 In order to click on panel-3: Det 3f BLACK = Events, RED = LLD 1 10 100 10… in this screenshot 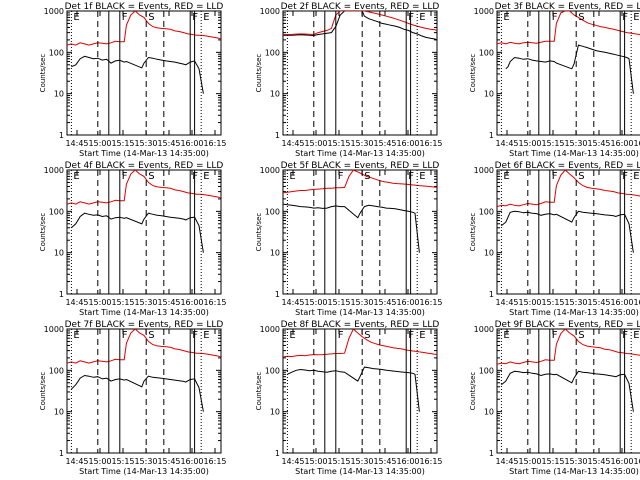, I will do `click(554, 80)`.